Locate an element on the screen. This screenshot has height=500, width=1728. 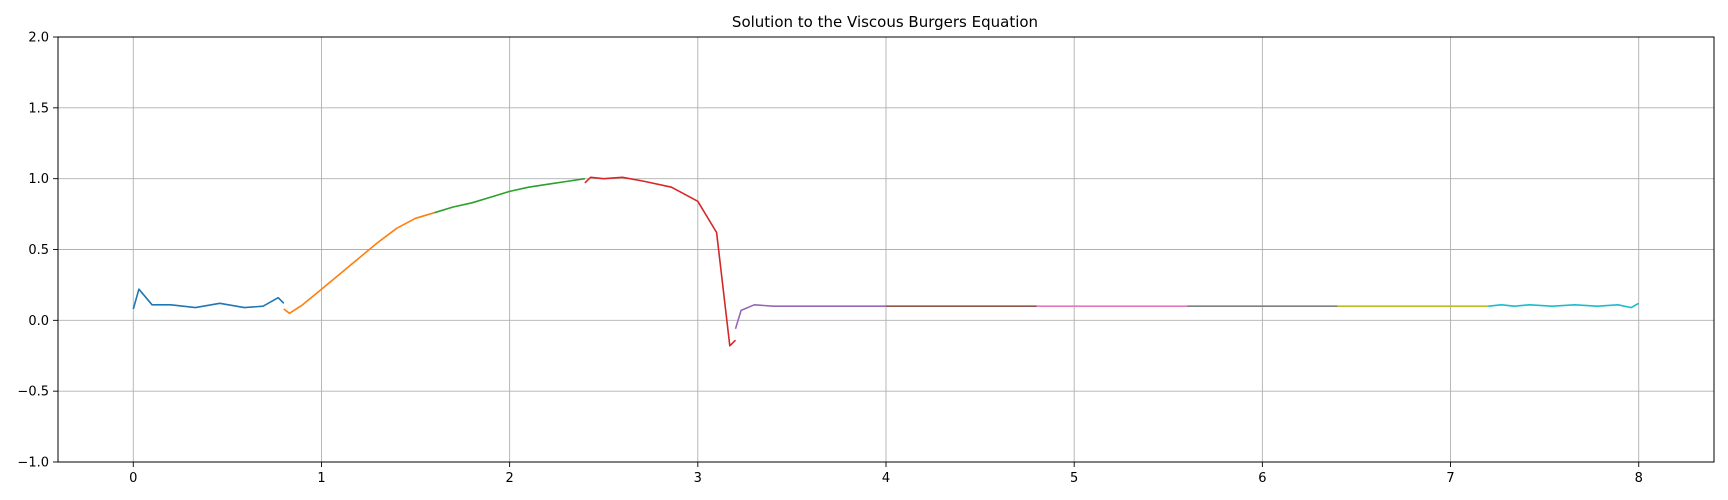
x-tick-label: 1 is located at coordinates (321, 478).